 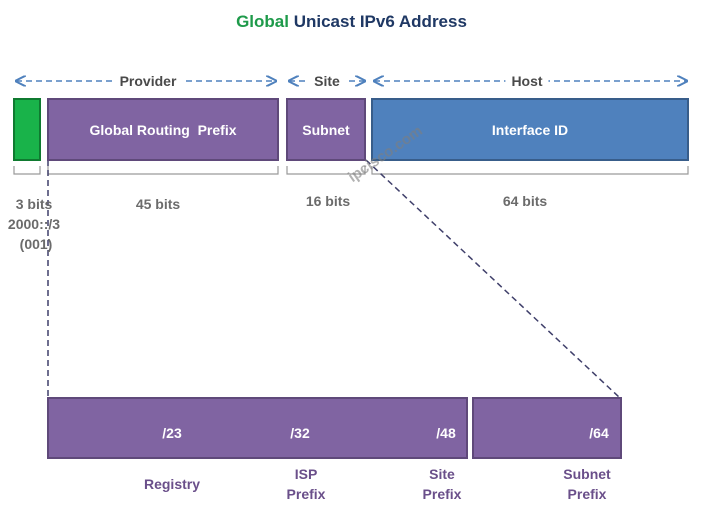 What do you see at coordinates (27, 129) in the screenshot?
I see `fixed-prefix-box` at bounding box center [27, 129].